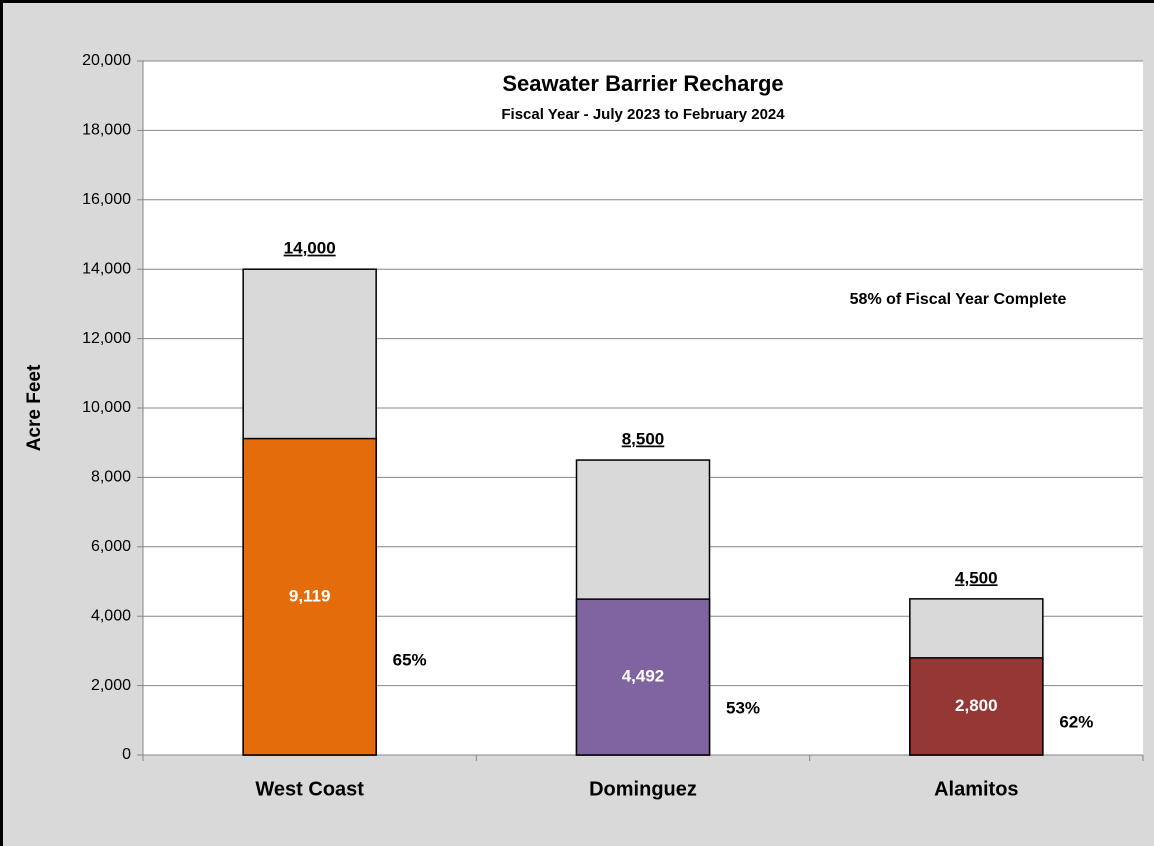 The height and width of the screenshot is (846, 1154). Describe the element at coordinates (642, 83) in the screenshot. I see `chart-title: Seawater Barrier Recharge` at that location.